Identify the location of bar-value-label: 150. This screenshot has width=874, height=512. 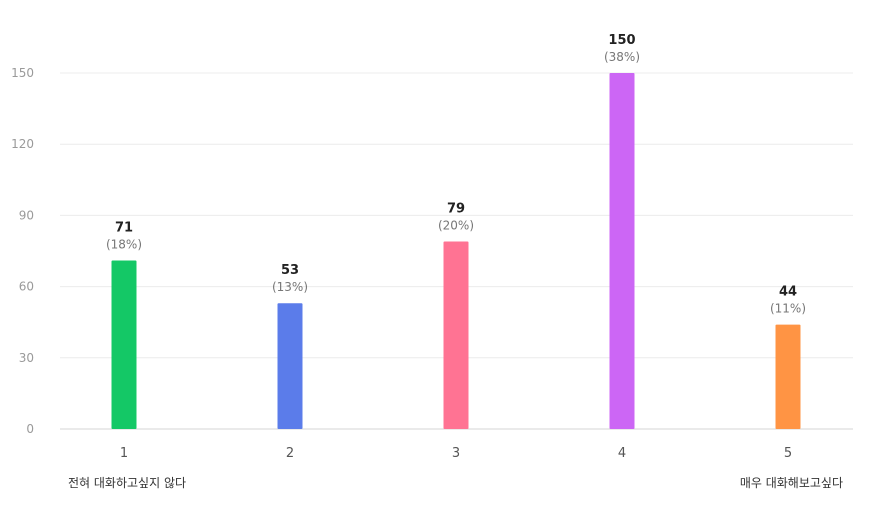
(621, 40).